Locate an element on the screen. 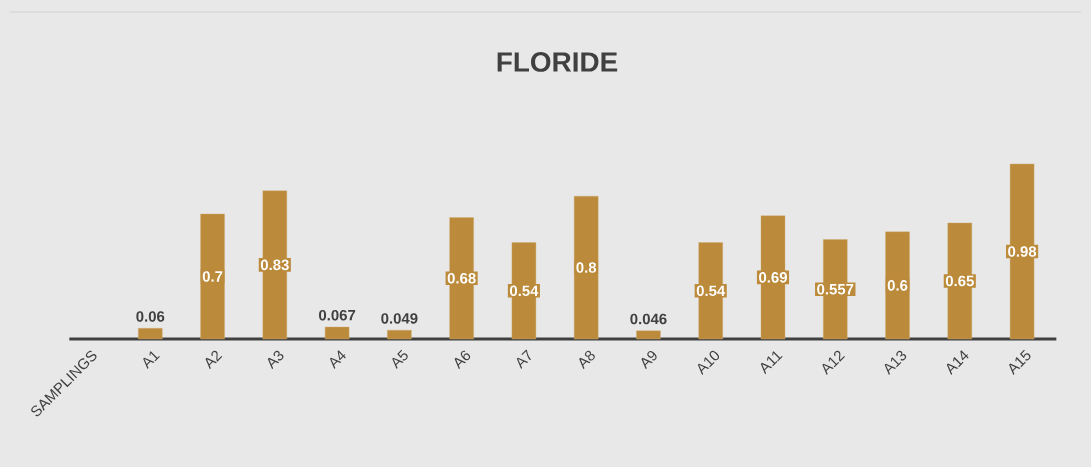 This screenshot has width=1091, height=467. data-label: 0.049 is located at coordinates (399, 318).